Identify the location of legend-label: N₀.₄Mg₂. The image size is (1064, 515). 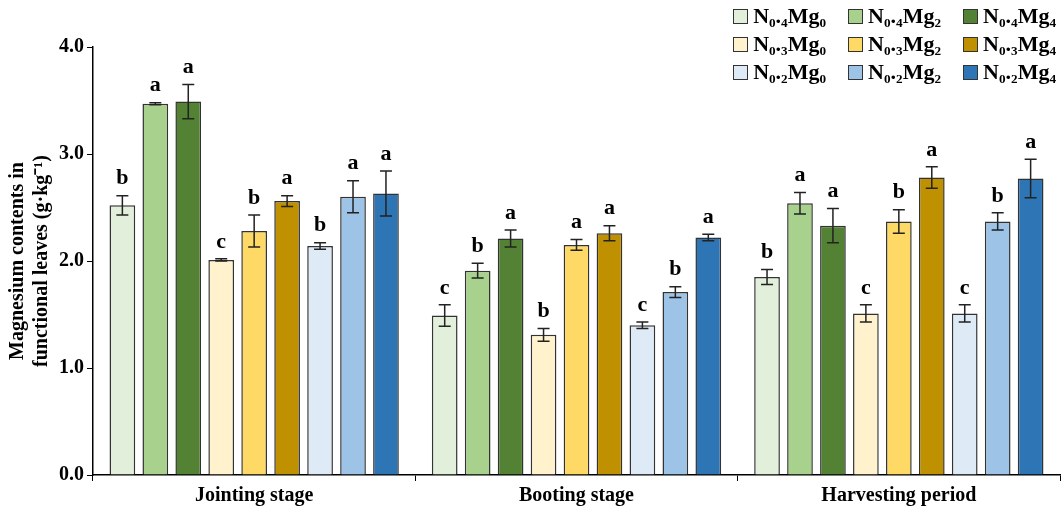
(905, 16).